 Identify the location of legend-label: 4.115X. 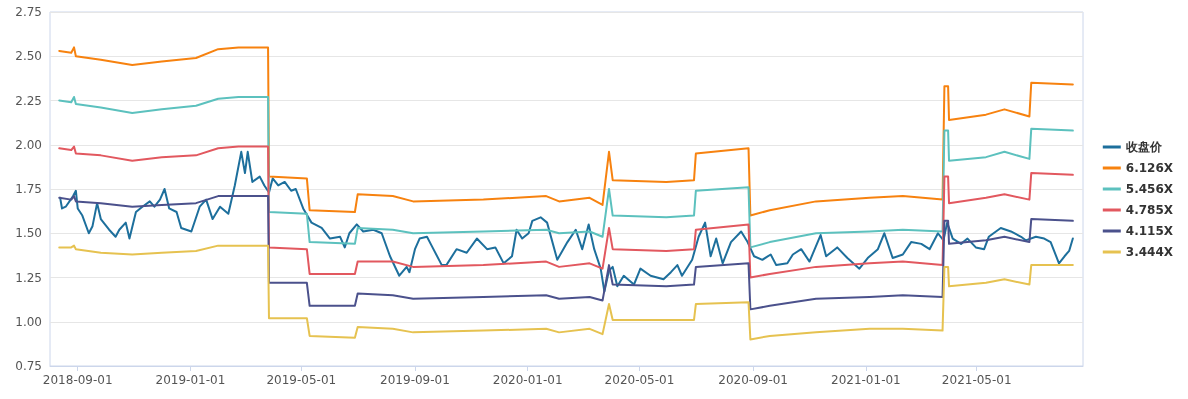
(1149, 231).